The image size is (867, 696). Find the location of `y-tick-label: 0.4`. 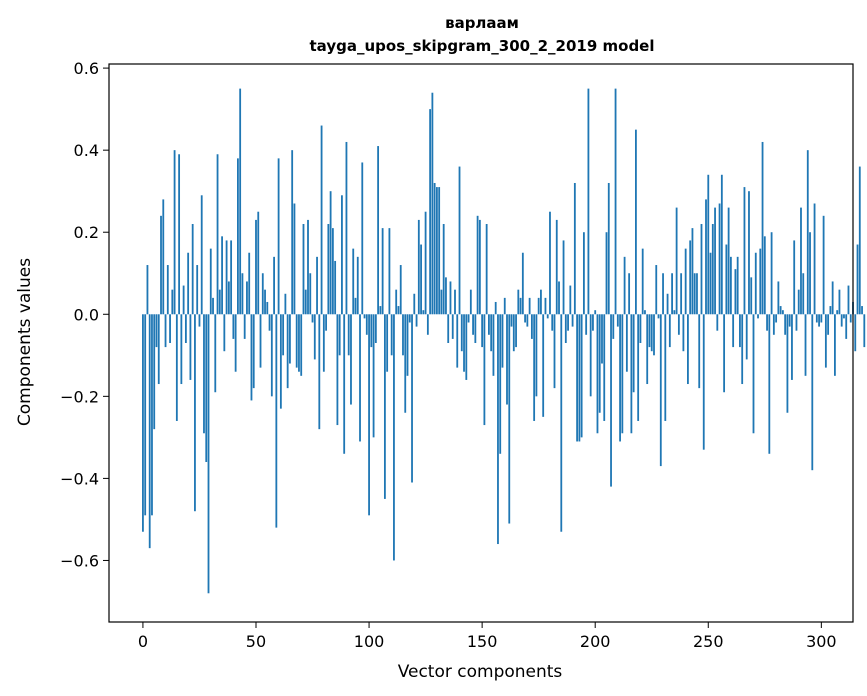

y-tick-label: 0.4 is located at coordinates (86, 150).